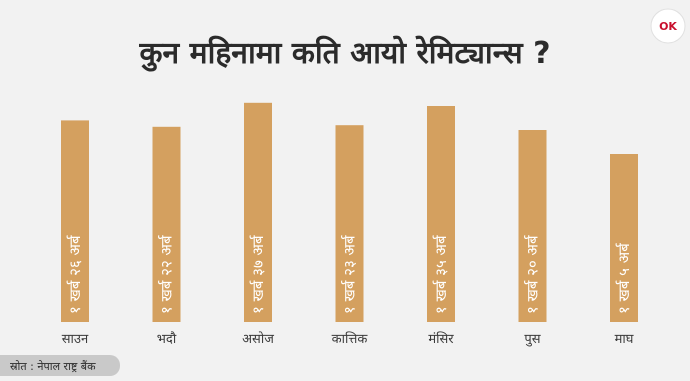 This screenshot has width=690, height=381. What do you see at coordinates (624, 339) in the screenshot?
I see `category-label-7: माघ` at bounding box center [624, 339].